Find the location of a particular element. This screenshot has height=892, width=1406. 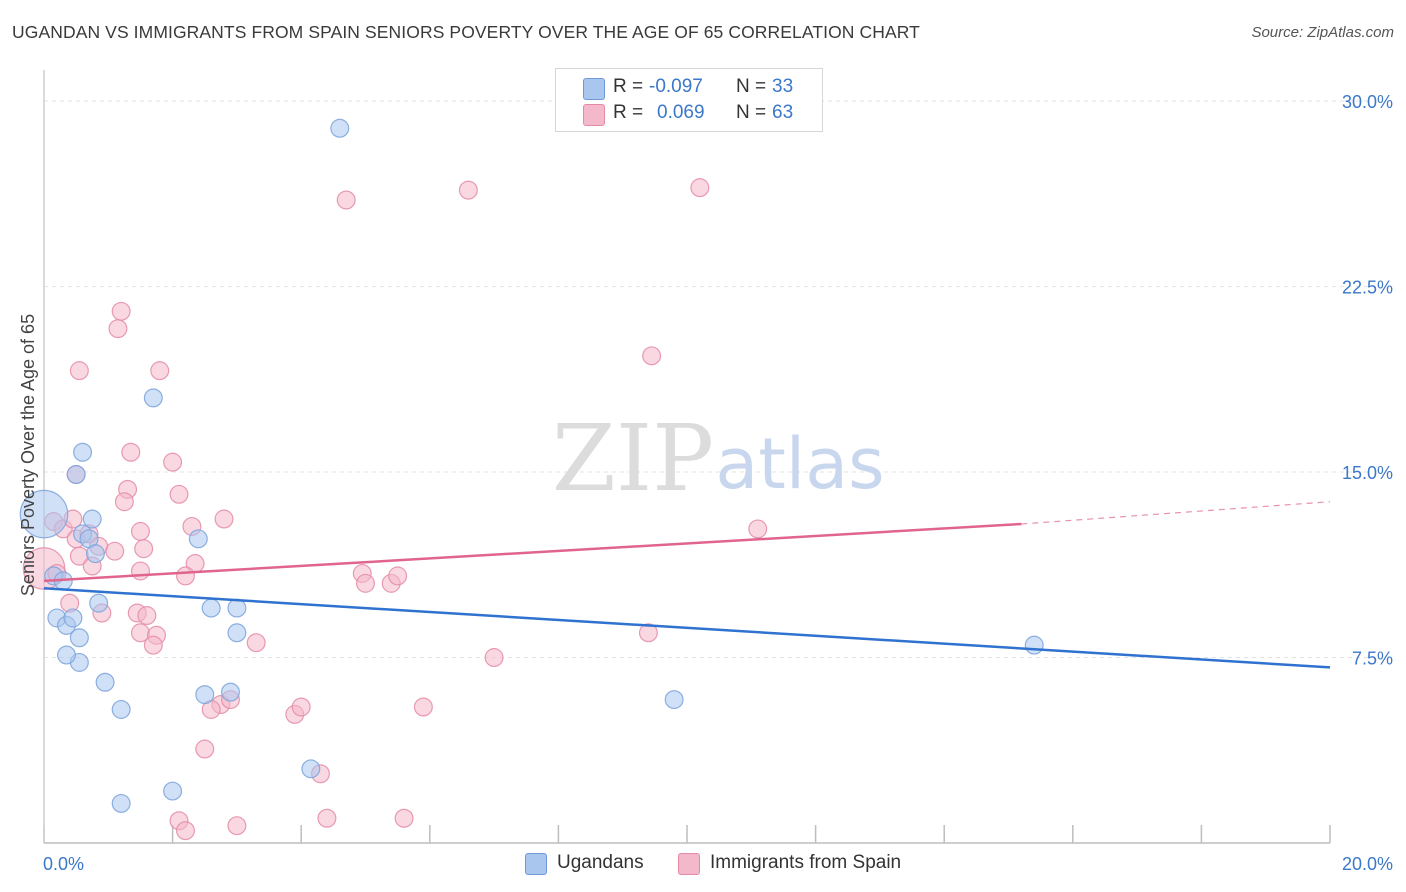

stats-legend: R = -0.097 N = 33 R = 0.069 N = 63 is located at coordinates (689, 100).